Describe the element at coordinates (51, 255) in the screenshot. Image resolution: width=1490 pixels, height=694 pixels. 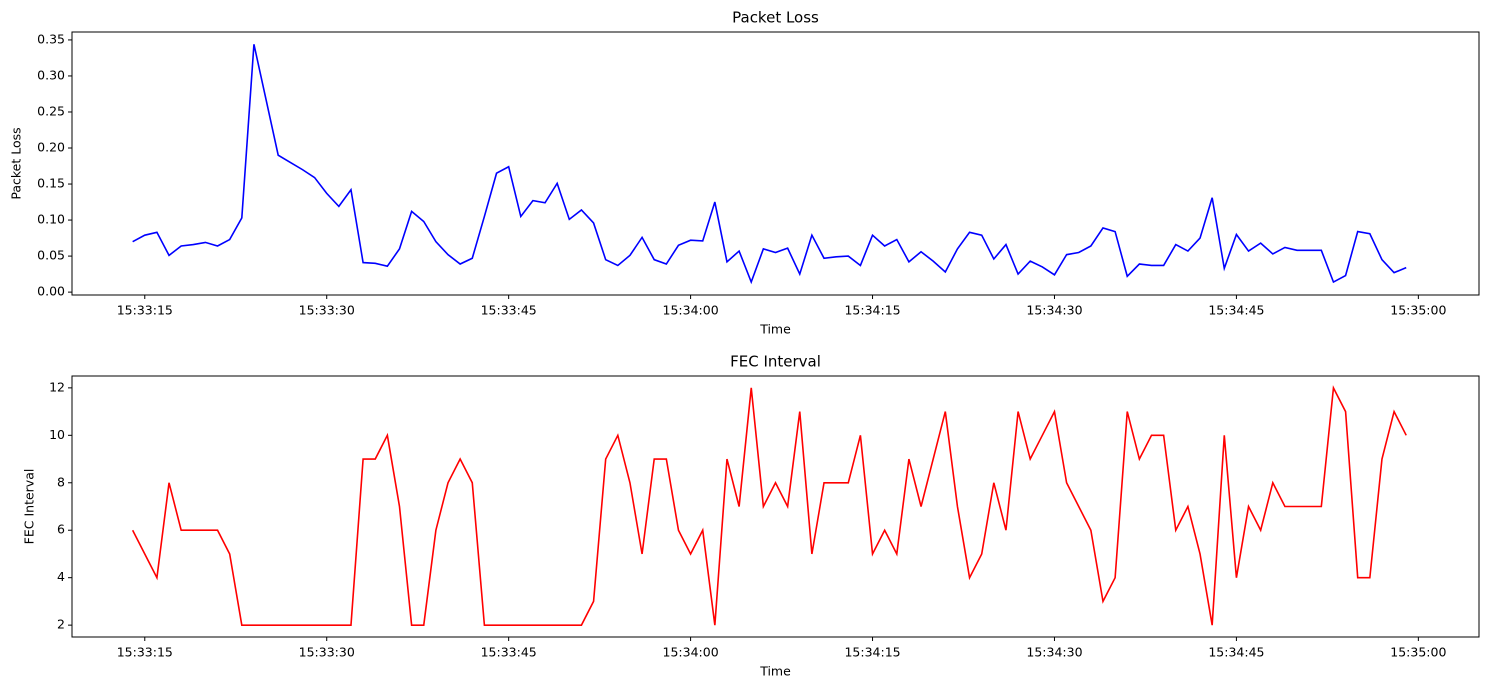
I see `y-tick-label: 0.05` at that location.